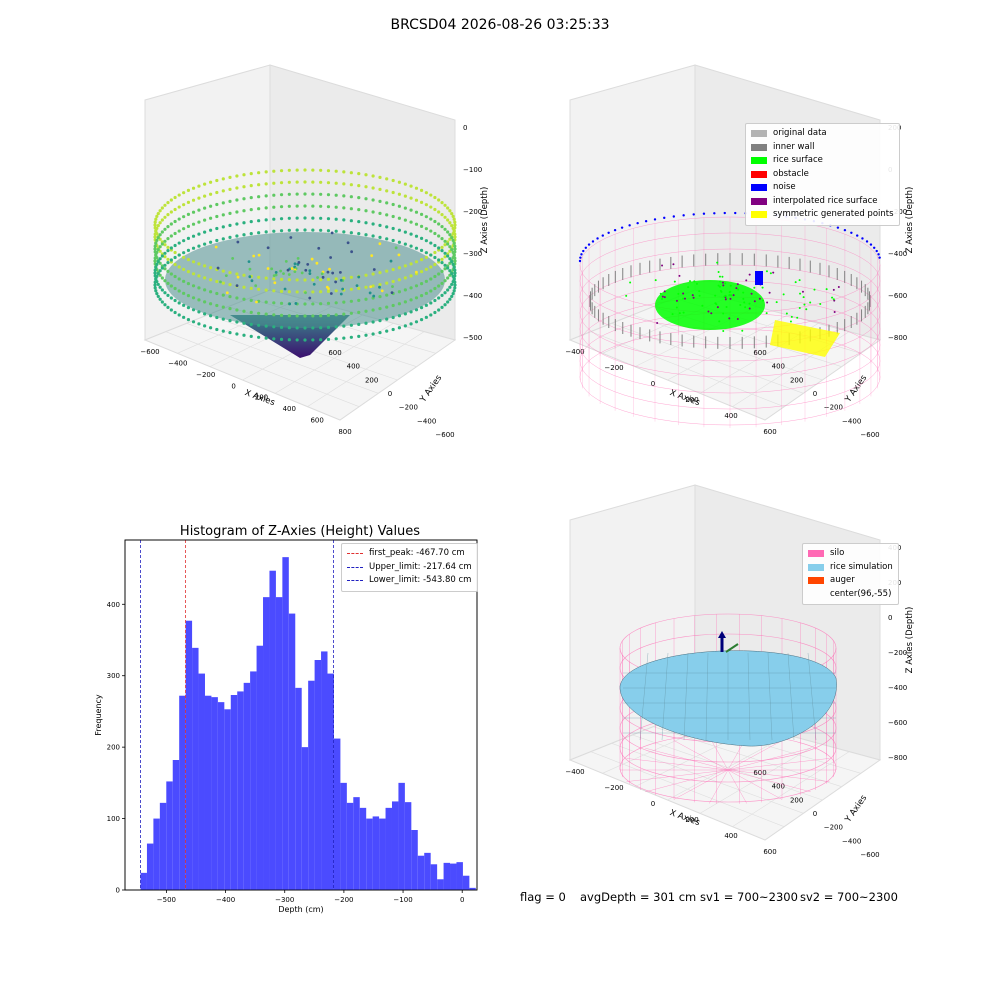 The height and width of the screenshot is (1000, 1000). Describe the element at coordinates (638, 897) in the screenshot. I see `footer-avg-depth: avgDepth = 301 cm` at that location.